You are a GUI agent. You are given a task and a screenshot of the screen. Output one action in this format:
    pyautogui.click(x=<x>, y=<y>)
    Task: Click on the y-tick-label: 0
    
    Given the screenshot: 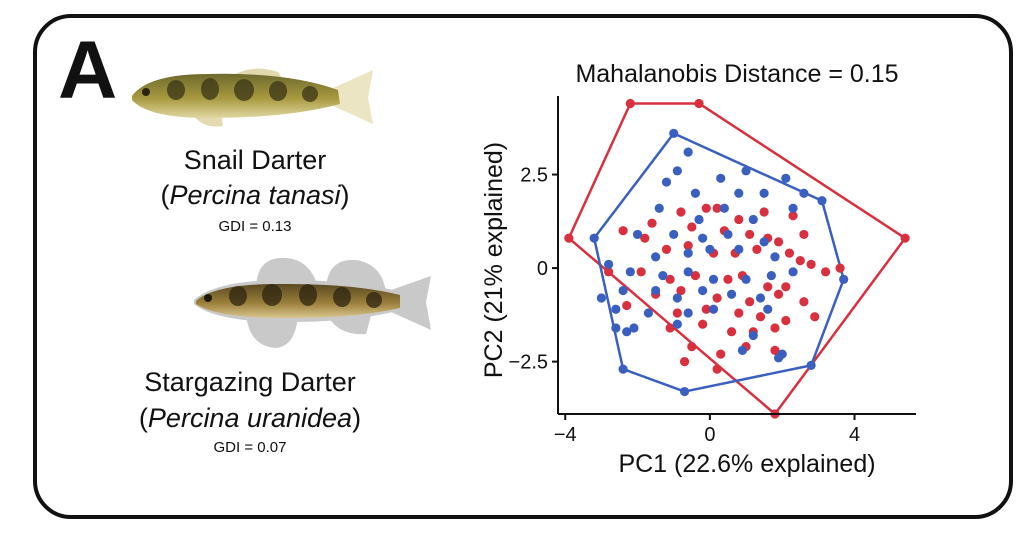 What is the action you would take?
    pyautogui.click(x=542, y=269)
    